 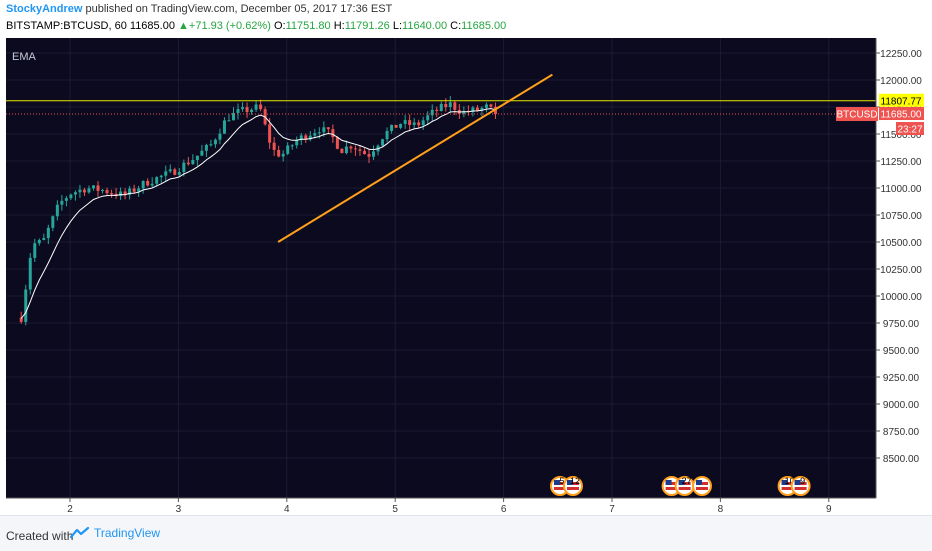 What do you see at coordinates (80, 533) in the screenshot?
I see `tradingview-logo-icon` at bounding box center [80, 533].